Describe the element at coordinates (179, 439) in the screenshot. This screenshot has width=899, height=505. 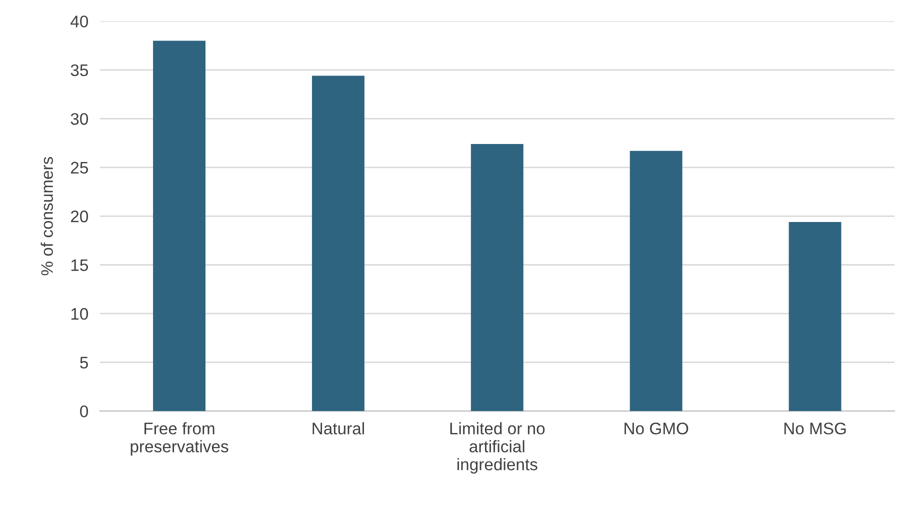
I see `x-tick-label: Free from preservatives` at that location.